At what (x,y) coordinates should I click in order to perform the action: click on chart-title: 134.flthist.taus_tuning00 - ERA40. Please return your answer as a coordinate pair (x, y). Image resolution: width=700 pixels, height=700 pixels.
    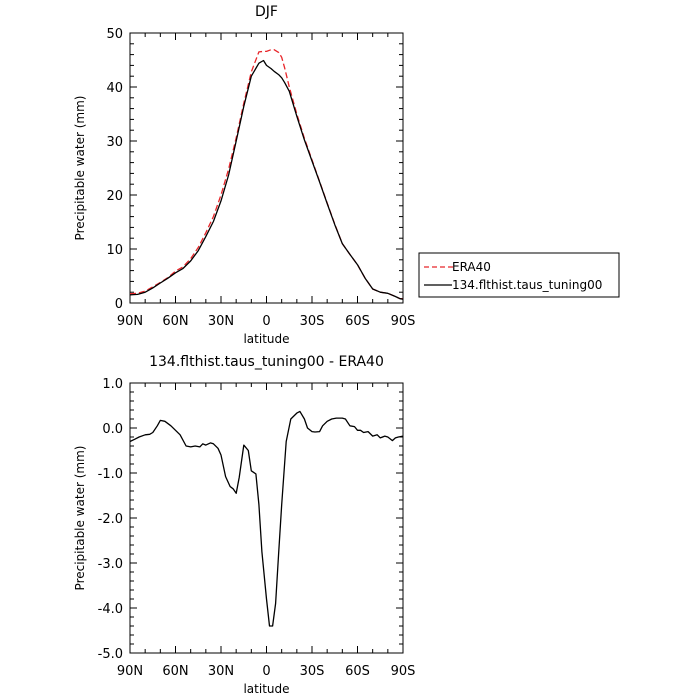
    Looking at the image, I should click on (266, 362).